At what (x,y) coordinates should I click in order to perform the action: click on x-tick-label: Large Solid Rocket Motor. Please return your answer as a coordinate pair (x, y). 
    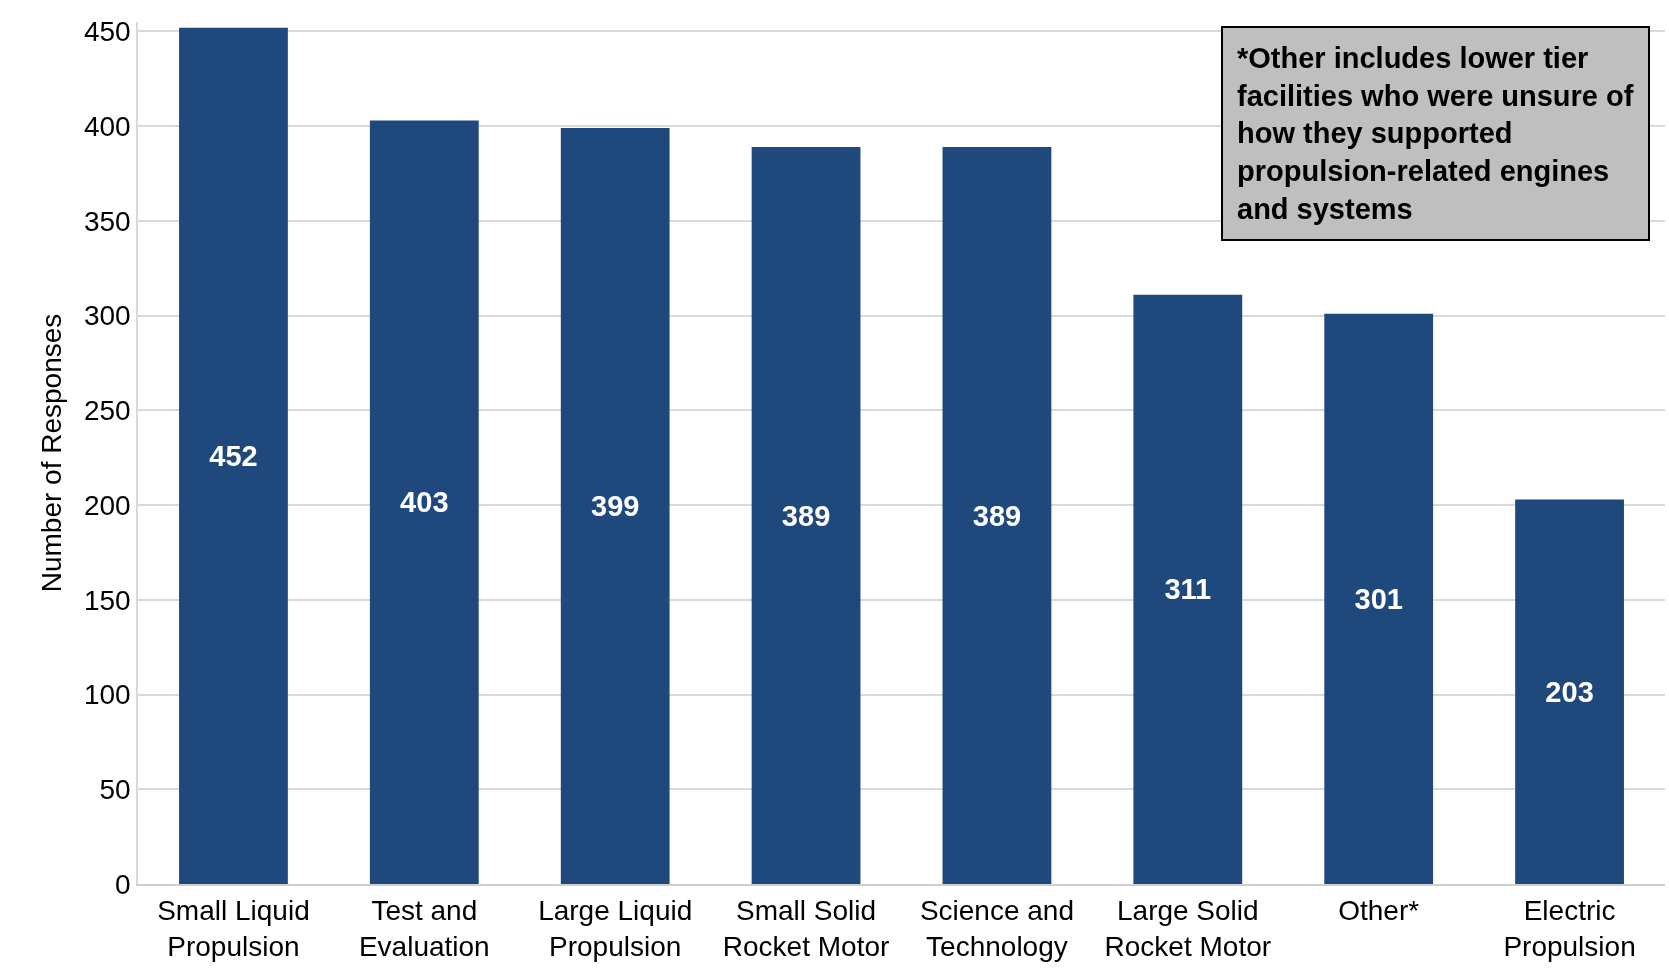
    Looking at the image, I should click on (1188, 928).